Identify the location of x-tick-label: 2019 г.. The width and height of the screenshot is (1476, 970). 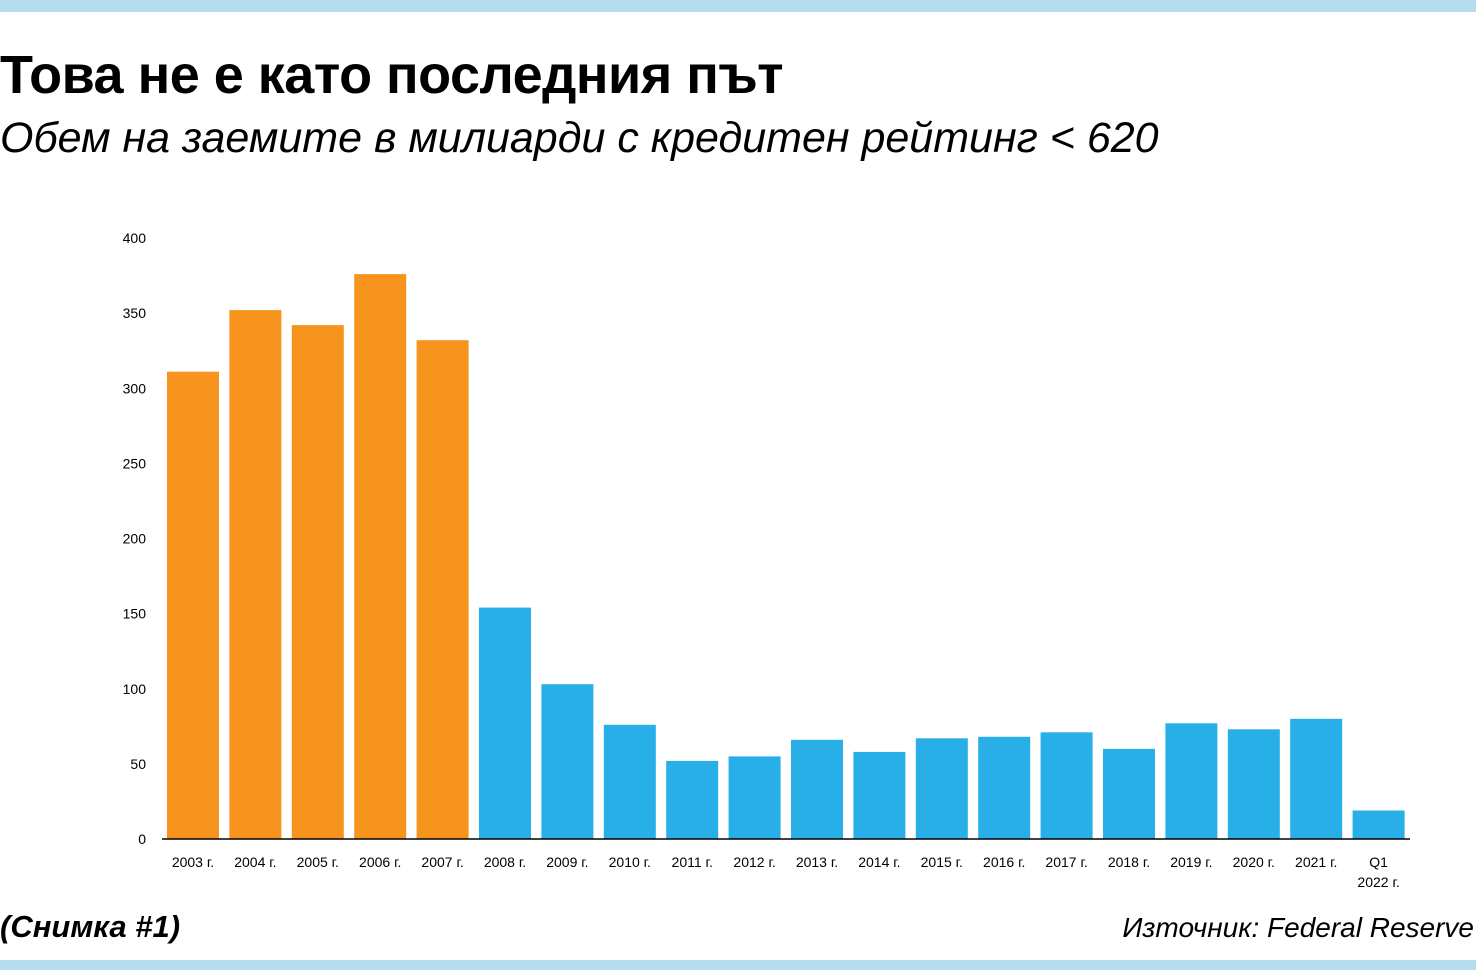
(1191, 862).